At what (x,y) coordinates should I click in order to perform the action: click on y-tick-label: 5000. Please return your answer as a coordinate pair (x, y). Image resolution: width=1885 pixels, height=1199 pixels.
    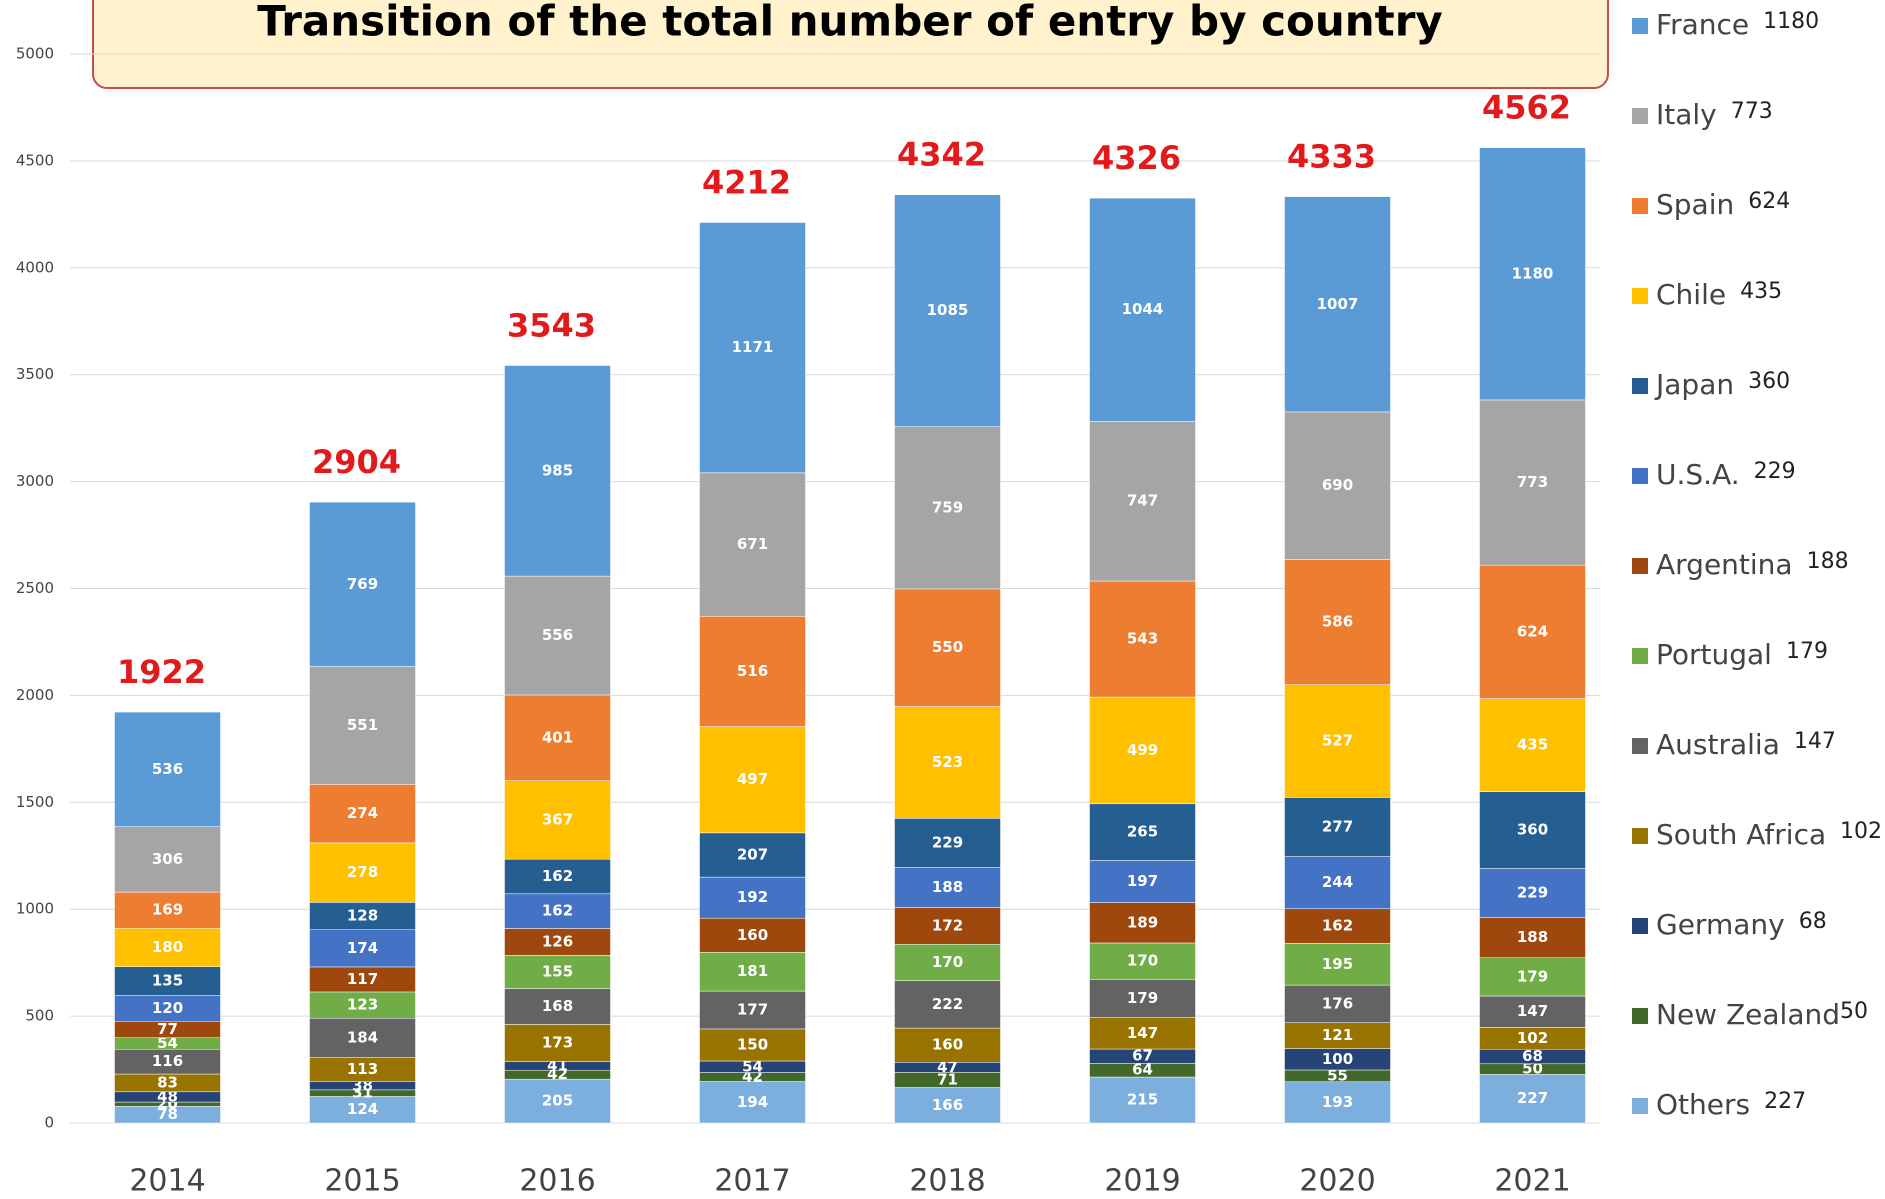
    Looking at the image, I should click on (35, 54).